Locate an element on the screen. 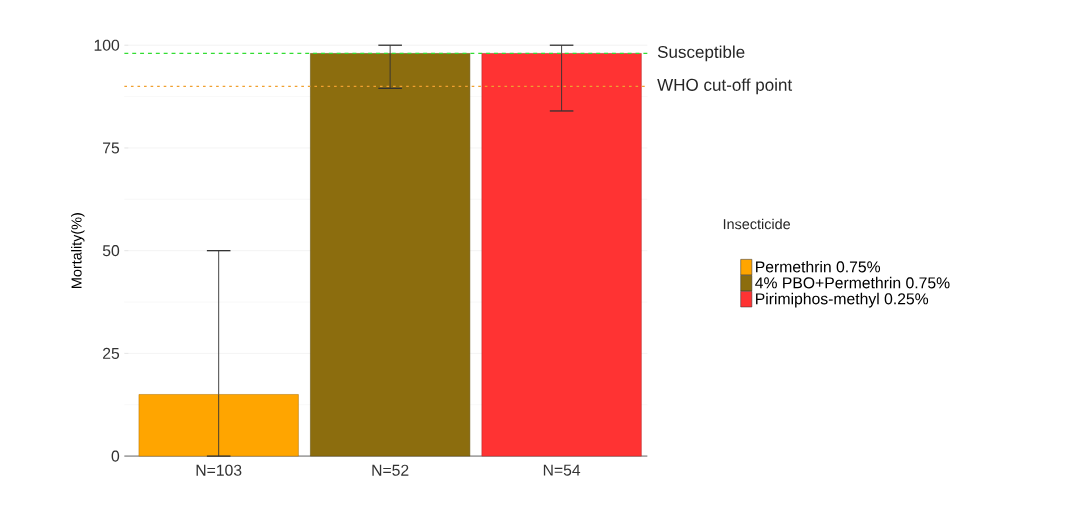  x-tick-label: N=52 is located at coordinates (390, 470).